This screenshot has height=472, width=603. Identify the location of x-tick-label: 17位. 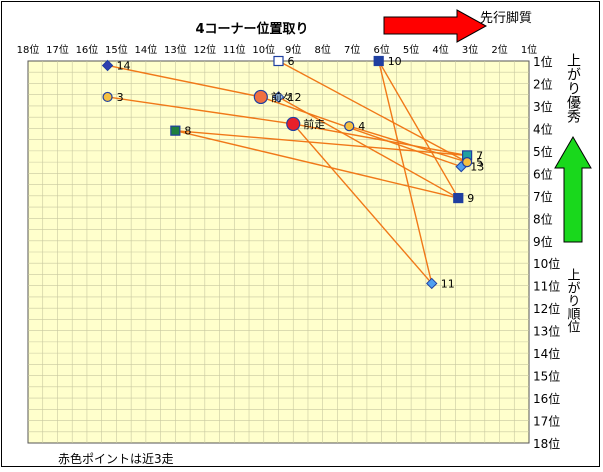
(57, 49).